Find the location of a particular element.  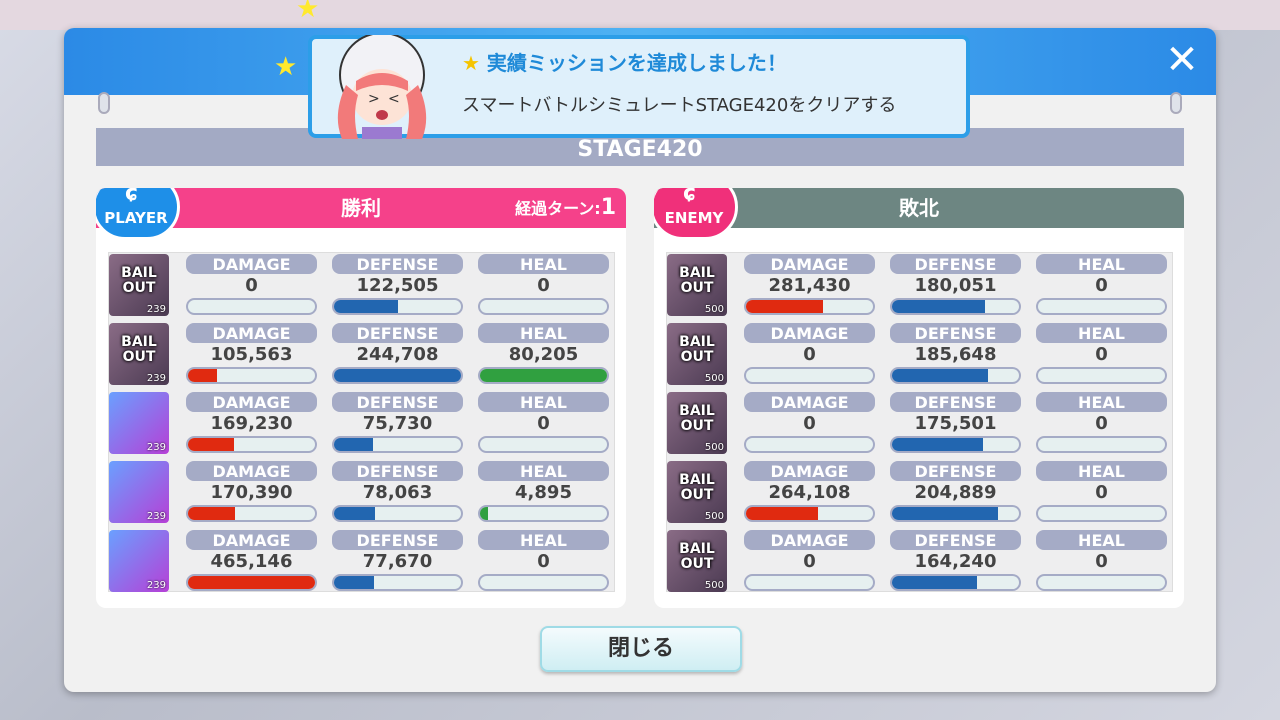

damage-column: DAMAGE 105,563 is located at coordinates (251, 353).